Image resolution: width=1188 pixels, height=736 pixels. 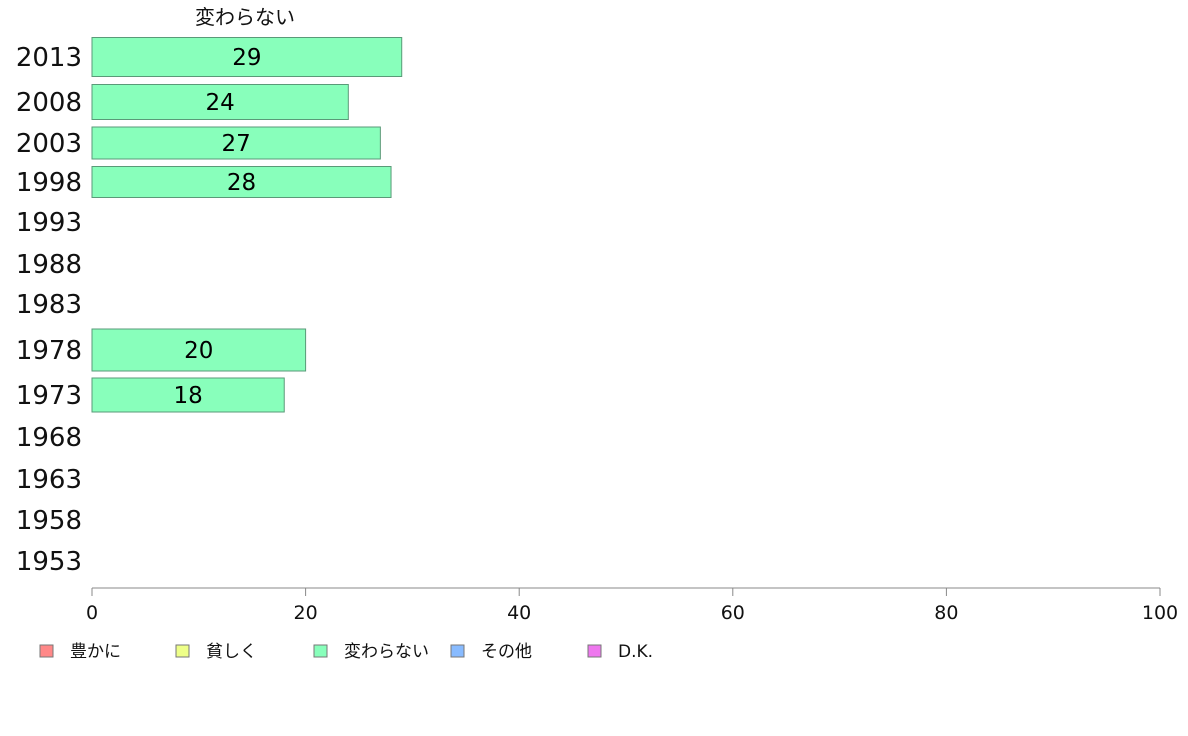 I want to click on category-label-2013: 2013, so click(x=49, y=58).